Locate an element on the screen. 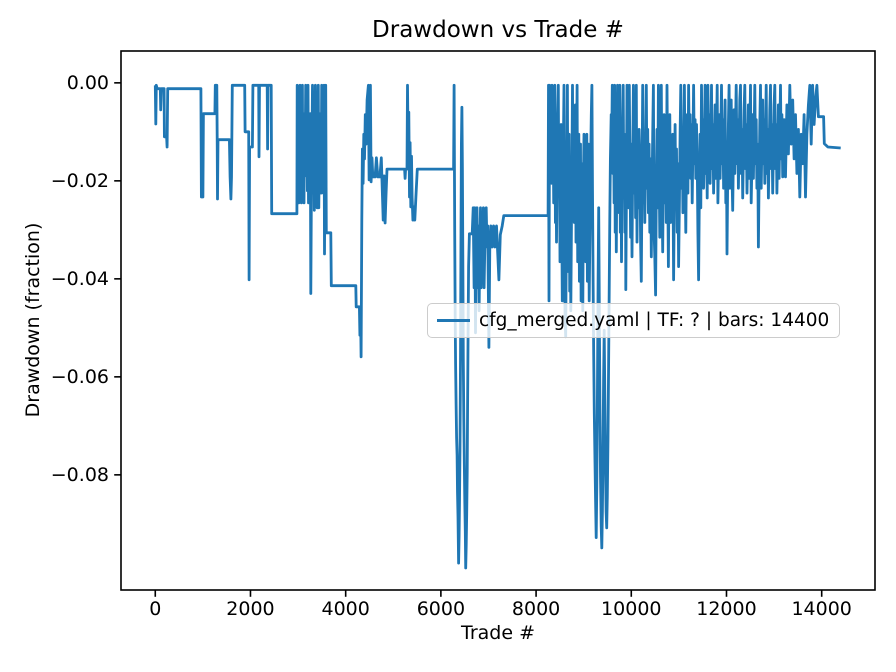 This screenshot has width=896, height=672. x-tick-label: 10000 is located at coordinates (631, 609).